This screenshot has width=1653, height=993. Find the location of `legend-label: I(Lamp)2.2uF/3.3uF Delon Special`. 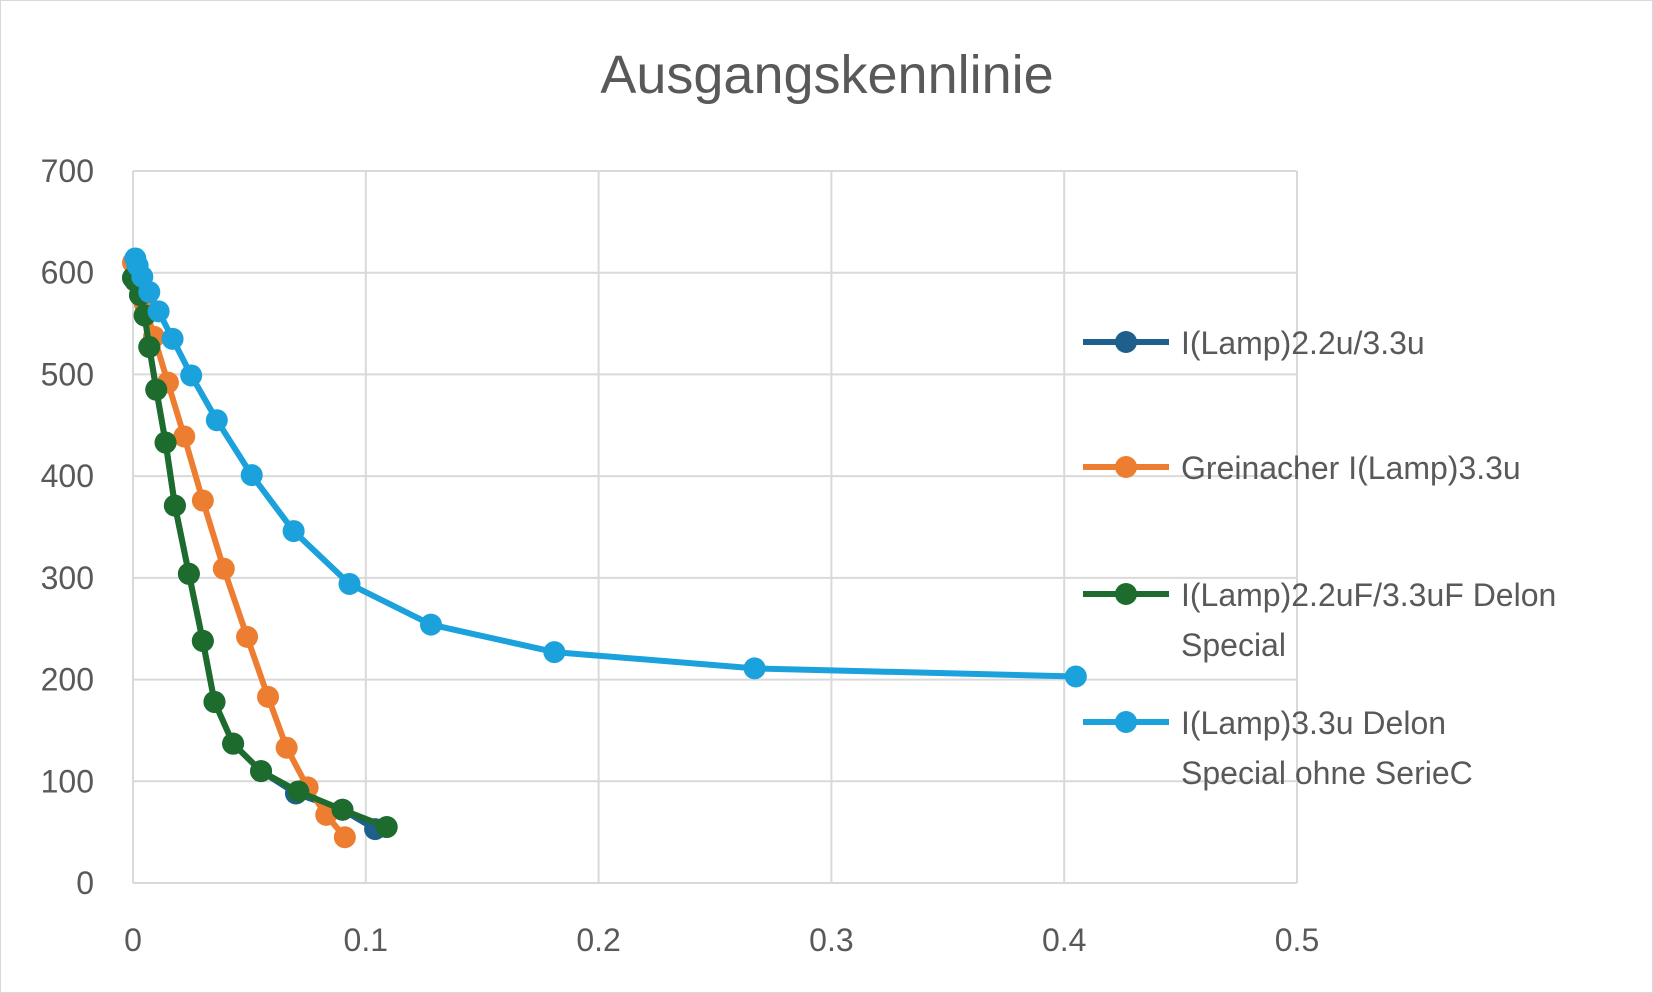

legend-label: I(Lamp)2.2uF/3.3uF Delon Special is located at coordinates (1368, 620).